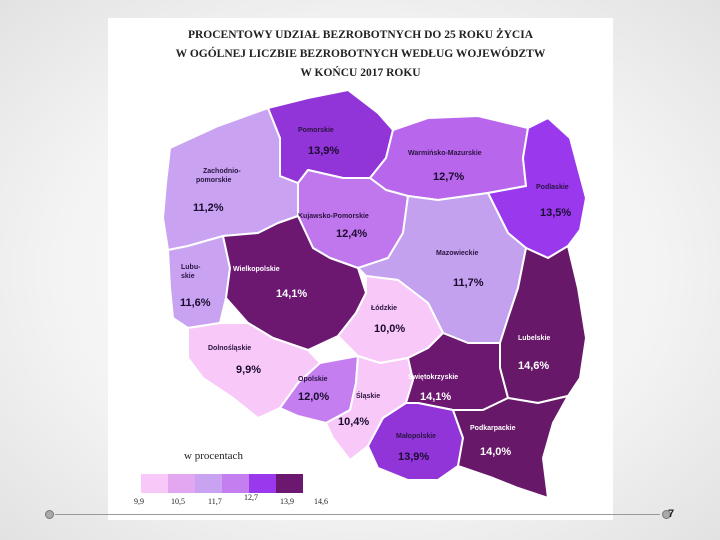  I want to click on region-name-mazowieckie: Mazowieckie, so click(457, 253).